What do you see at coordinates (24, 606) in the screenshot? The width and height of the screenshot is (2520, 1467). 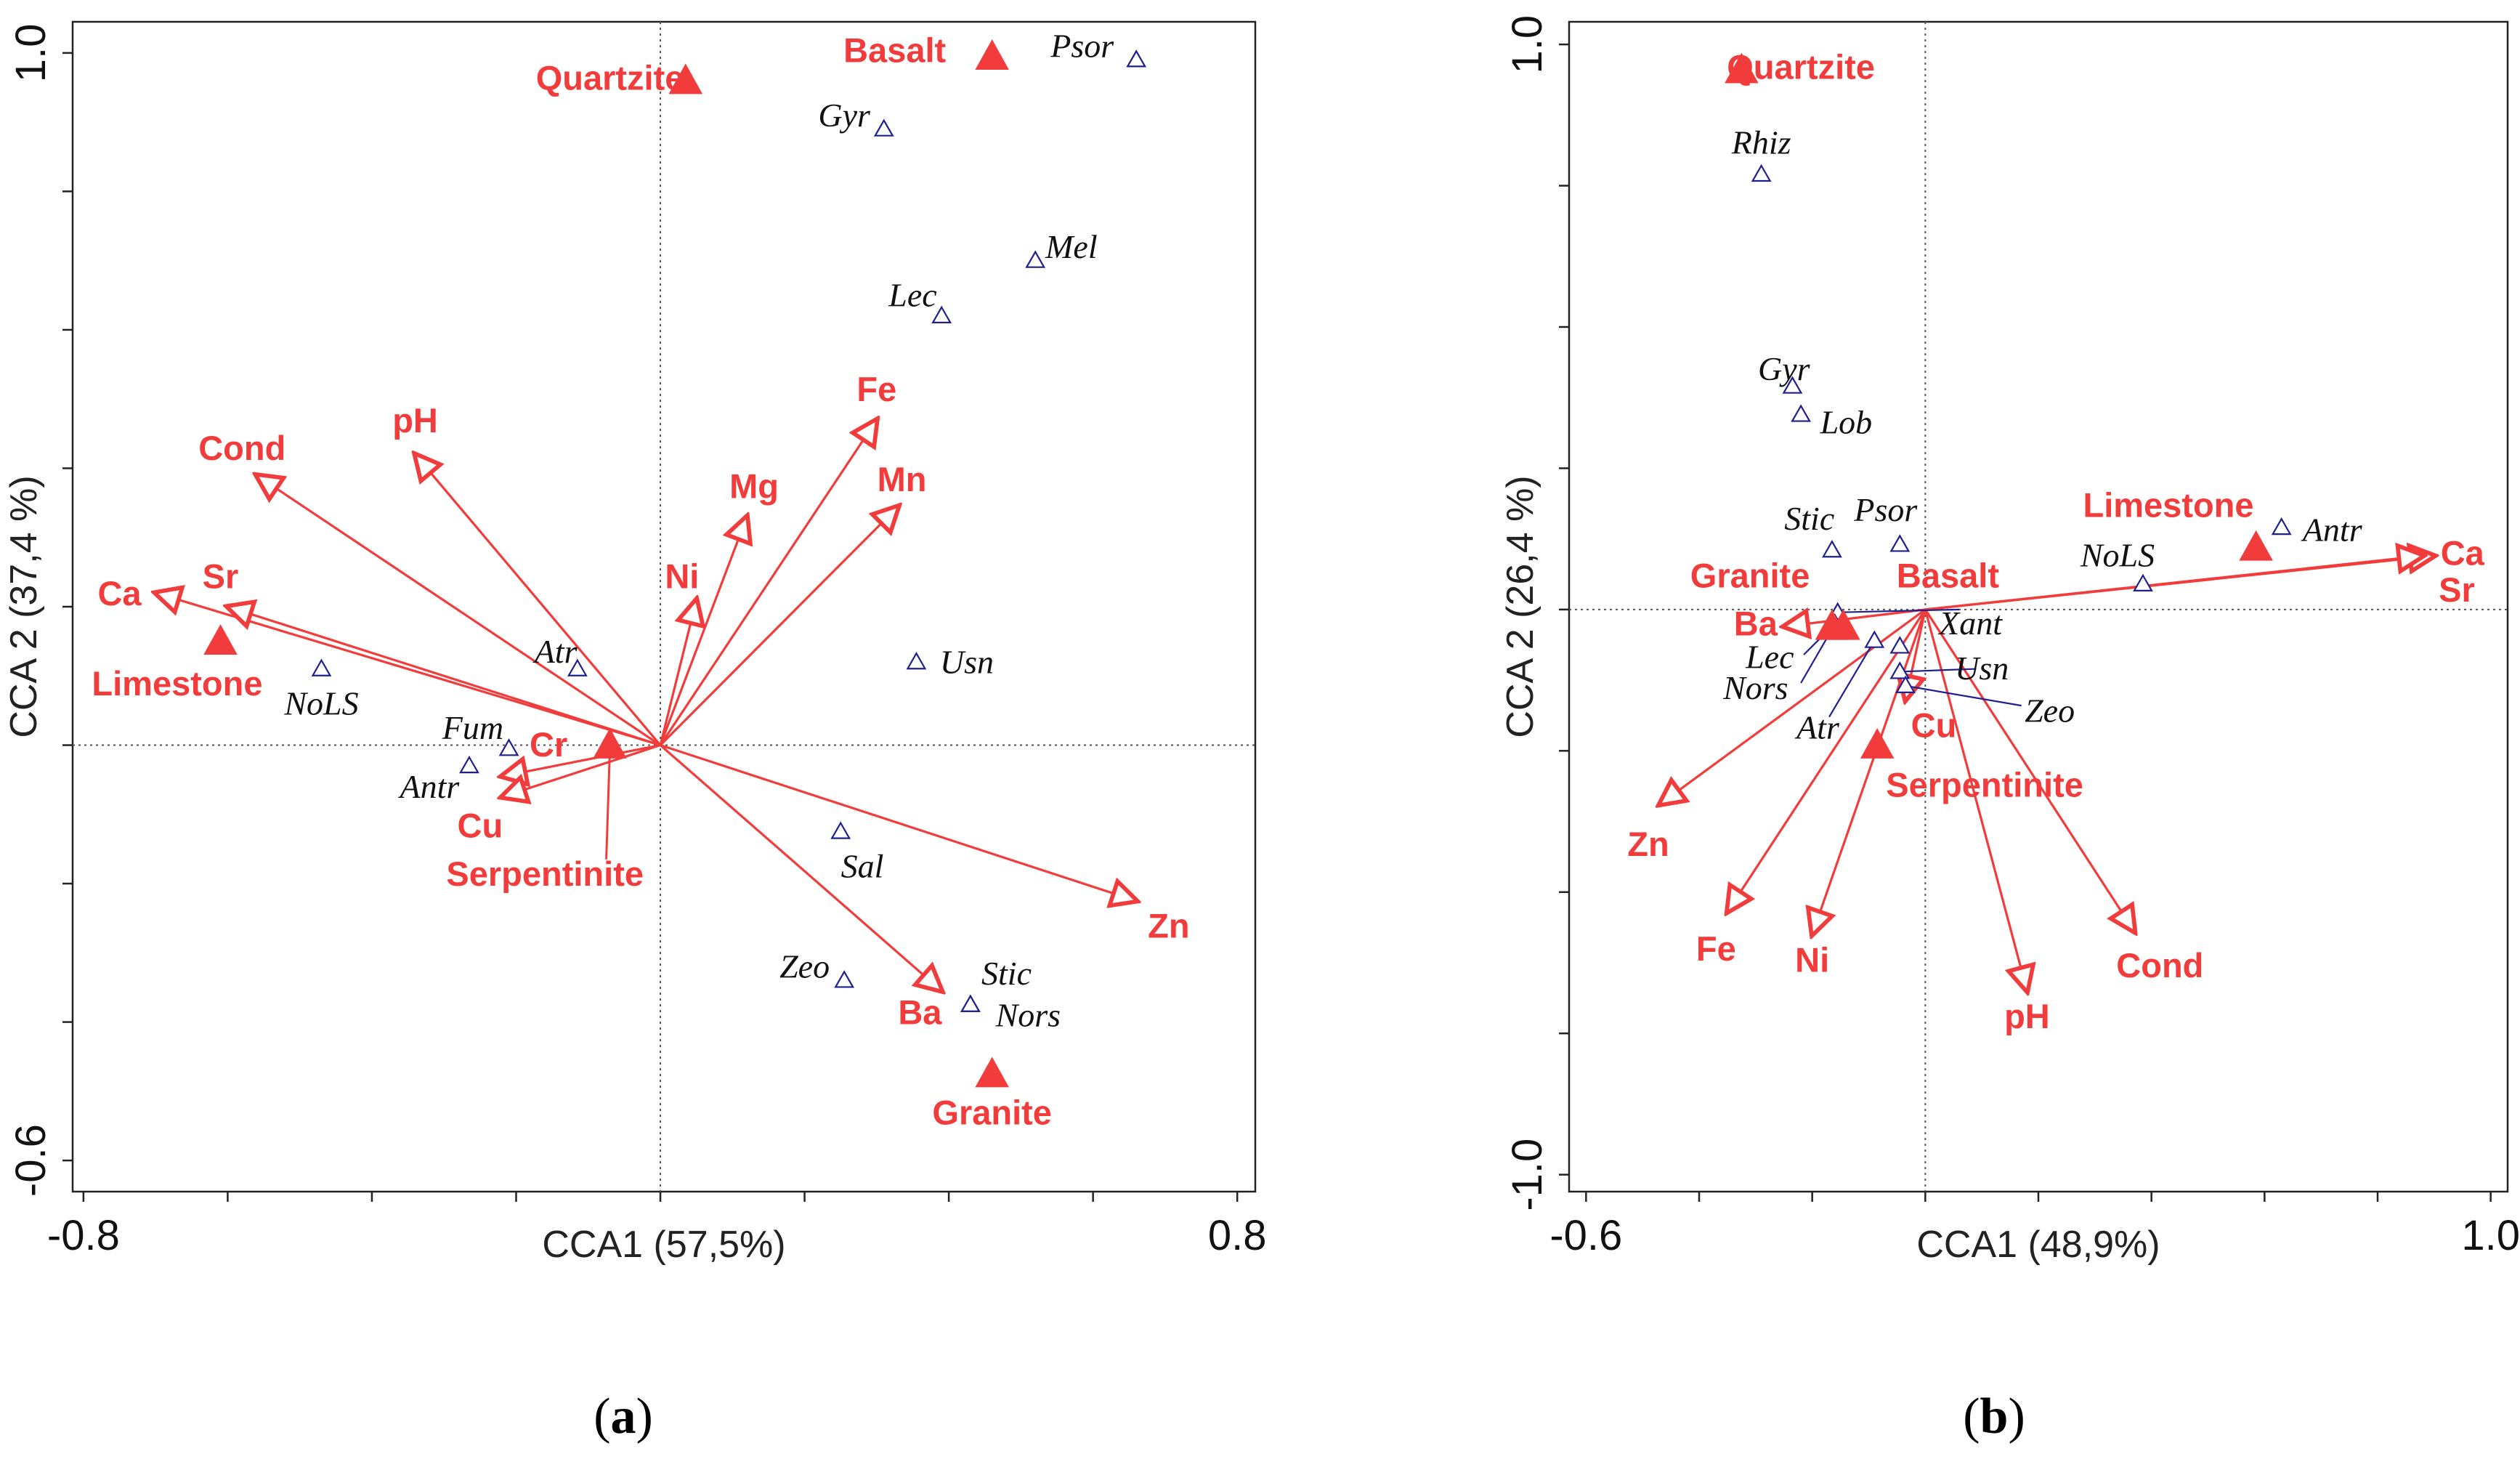 I see `y-axis-label: CCA 2 (37,4 %)` at bounding box center [24, 606].